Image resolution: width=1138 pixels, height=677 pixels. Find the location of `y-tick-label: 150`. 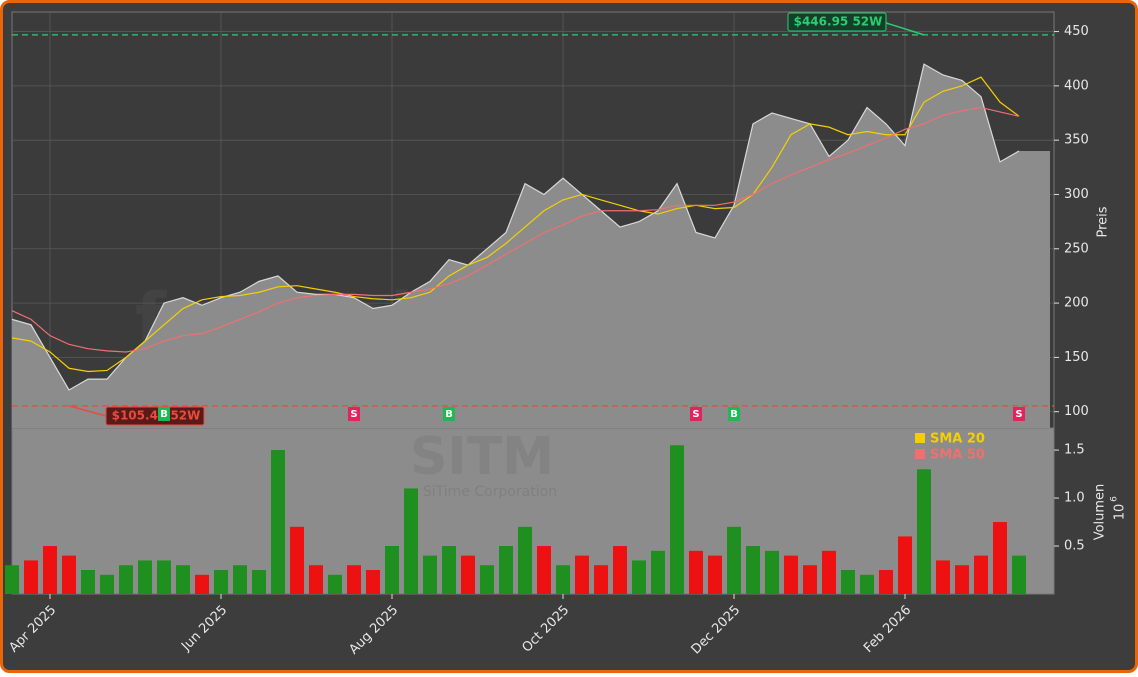

y-tick-label: 150 is located at coordinates (1076, 357).